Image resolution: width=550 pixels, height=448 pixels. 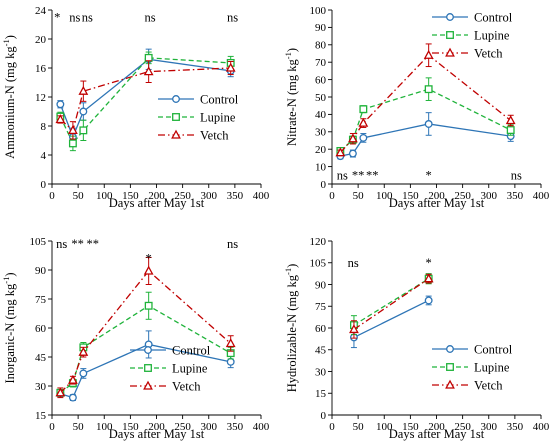 What do you see at coordinates (182, 427) in the screenshot?
I see `x-tick-label: 250` at bounding box center [182, 427].